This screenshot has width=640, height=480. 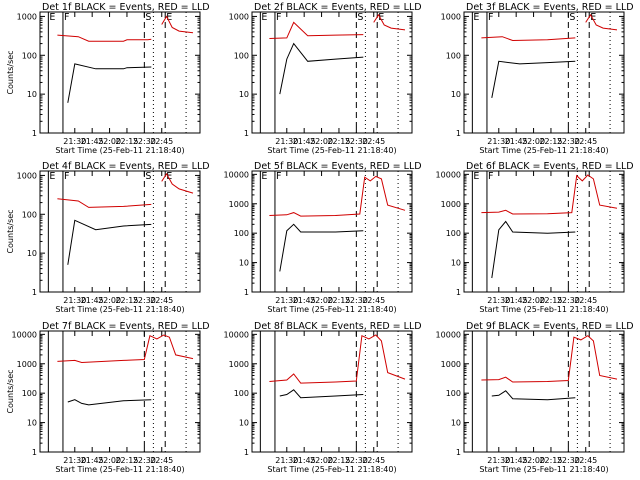 I want to click on panel-title: Det 1f BLACK = Events, RED = LLD, so click(x=126, y=7).